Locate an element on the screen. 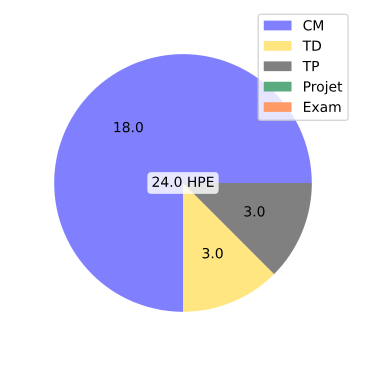 Image resolution: width=366 pixels, height=366 pixels. text: 24.0 HPE is located at coordinates (183, 182).